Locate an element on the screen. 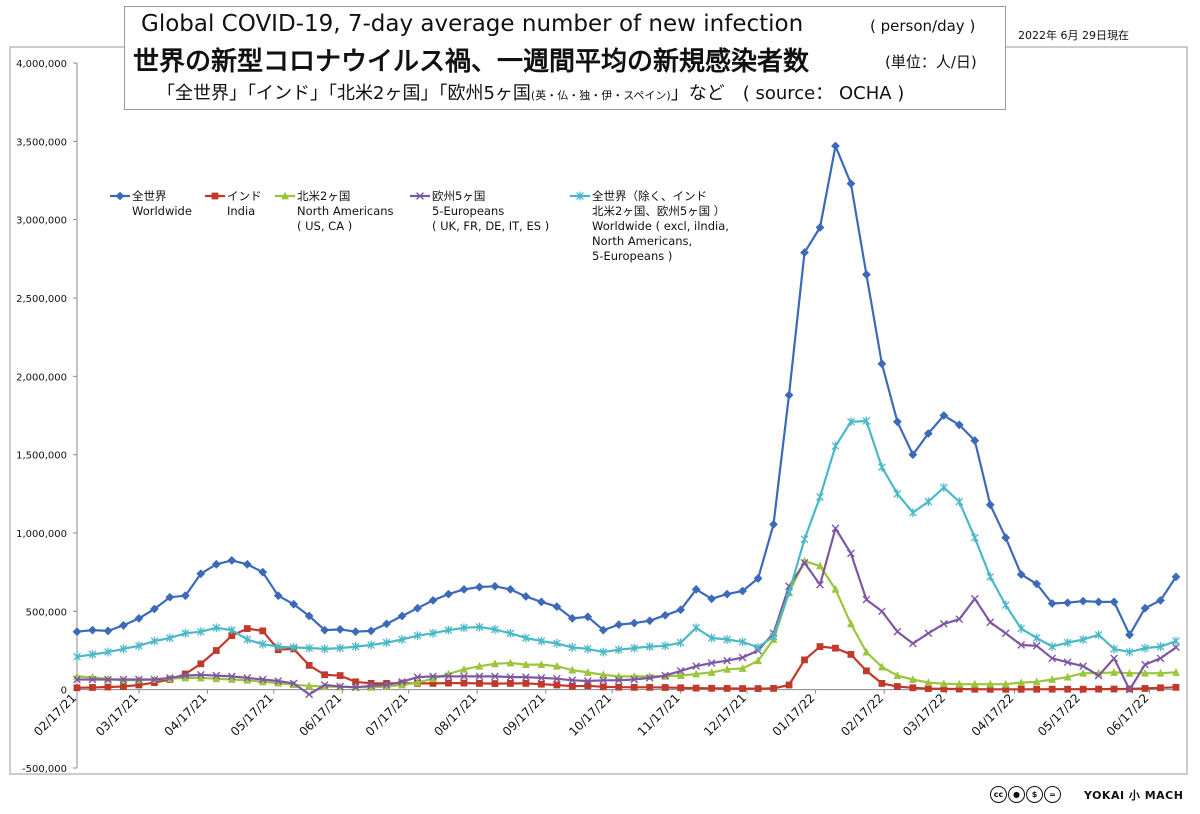 Image resolution: width=1200 pixels, height=814 pixels. legend-label: インド is located at coordinates (244, 196).